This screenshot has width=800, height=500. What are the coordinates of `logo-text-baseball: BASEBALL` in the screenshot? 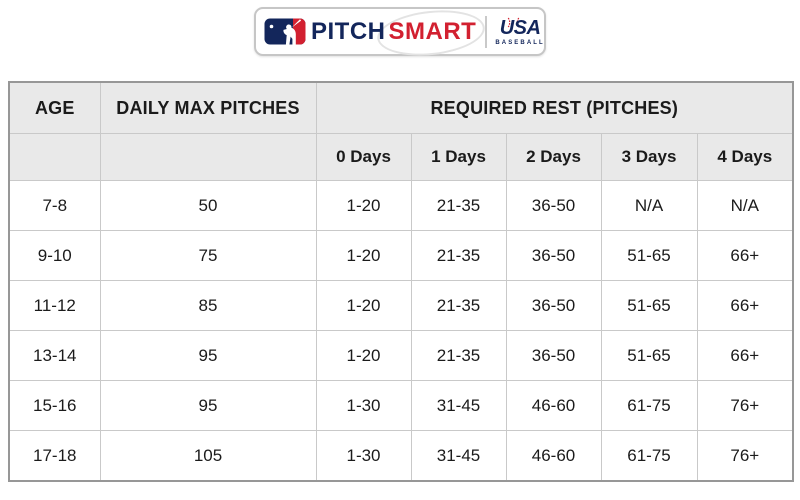 It's located at (520, 42).